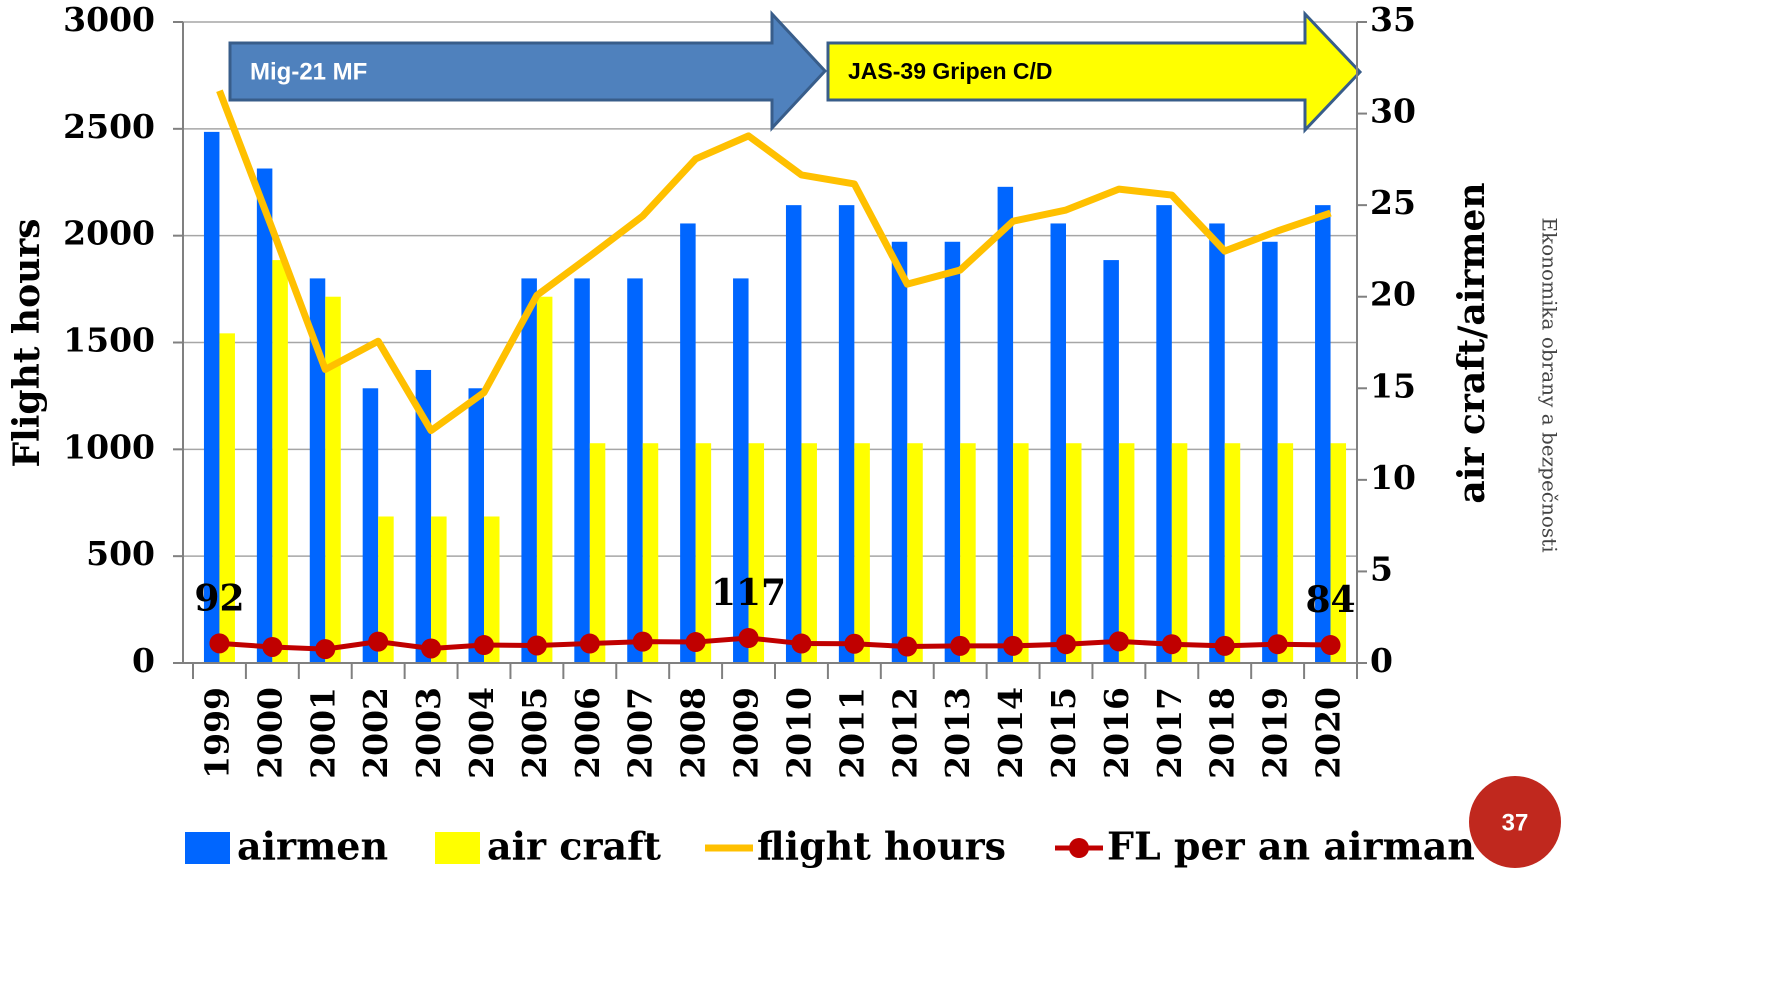 Image resolution: width=1783 pixels, height=990 pixels. What do you see at coordinates (748, 593) in the screenshot?
I see `data-label: 117` at bounding box center [748, 593].